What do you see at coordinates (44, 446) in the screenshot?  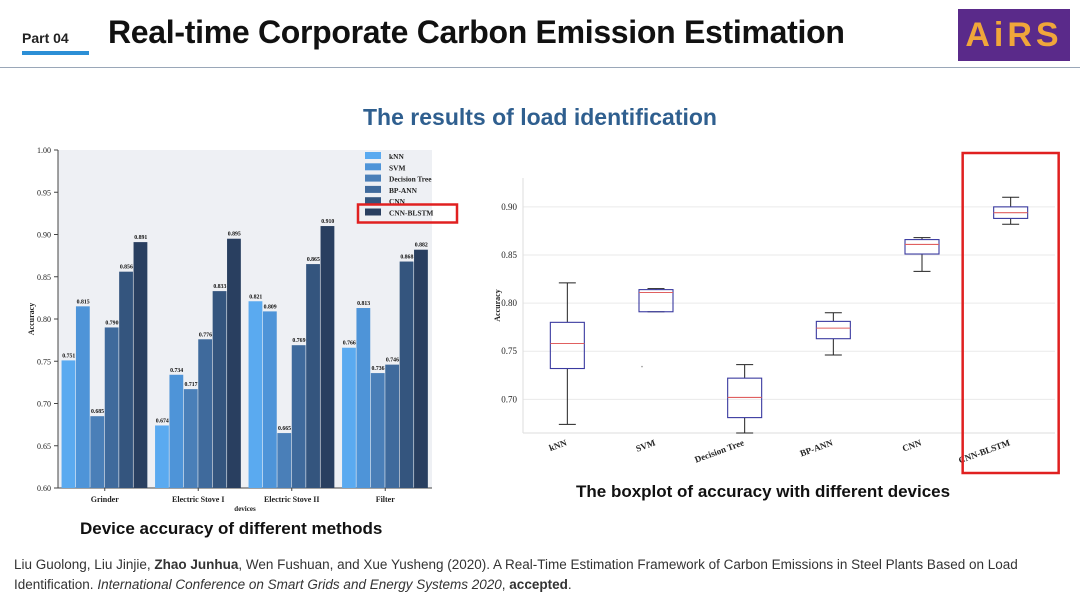 I see `y-tick-label: 0.65` at bounding box center [44, 446].